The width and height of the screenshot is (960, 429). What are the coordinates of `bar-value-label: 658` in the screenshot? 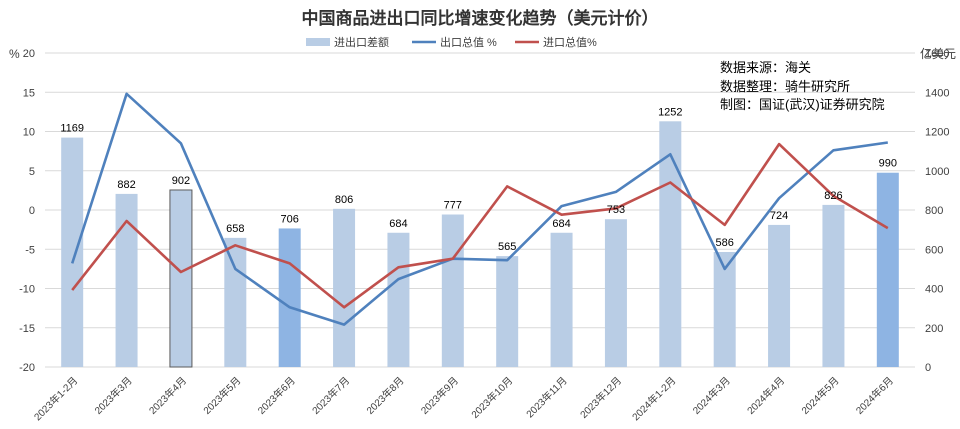 It's located at (235, 229).